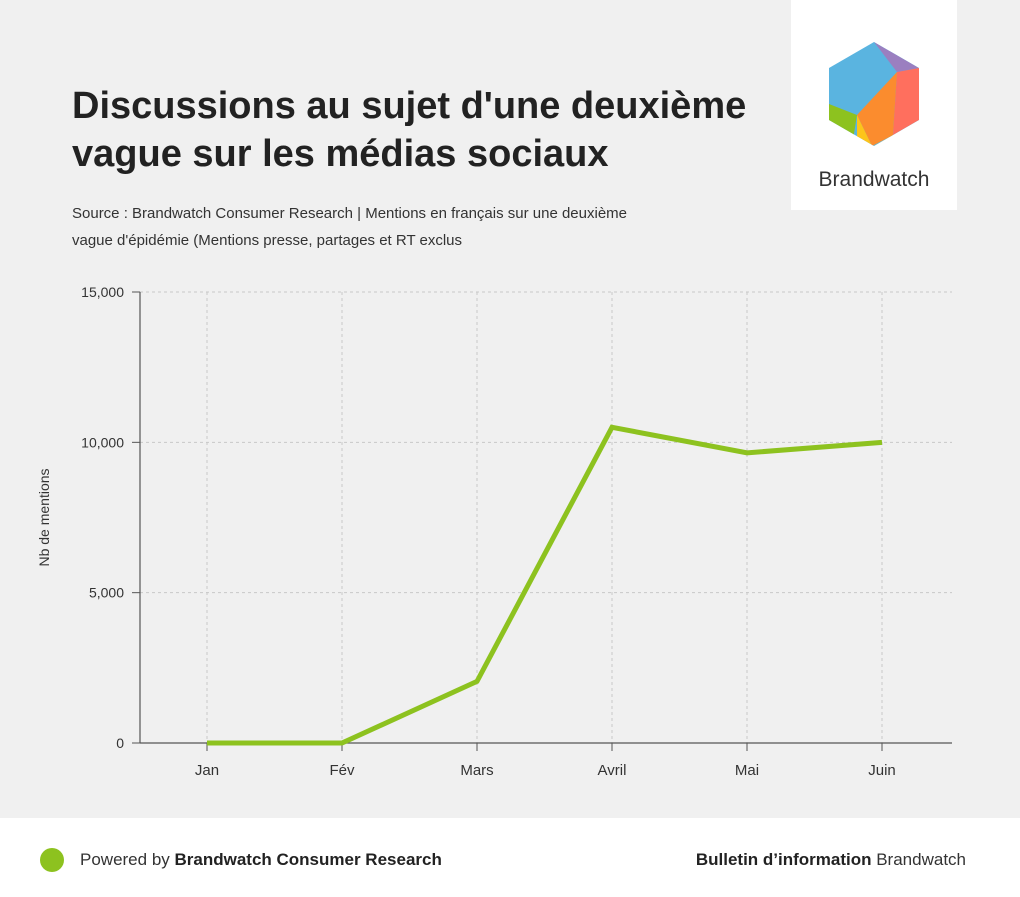  I want to click on y-tick-label: 15,000, so click(102, 292).